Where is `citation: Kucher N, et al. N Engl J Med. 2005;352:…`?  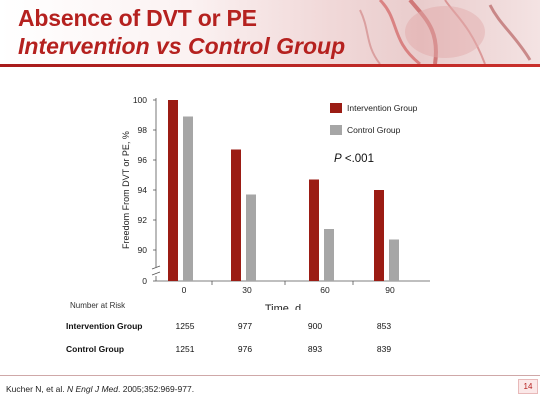 citation: Kucher N, et al. N Engl J Med. 2005;352:… is located at coordinates (100, 389).